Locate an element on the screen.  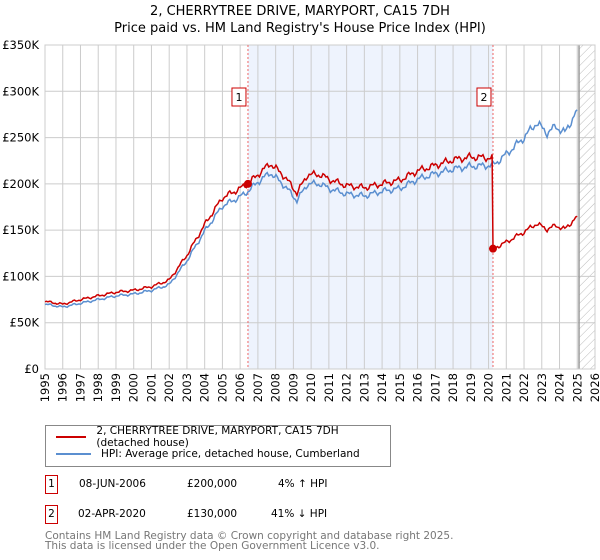
transaction-row: 1 08-JUN-2006 £200,000 4% ↑ HPI is located at coordinates (225, 484).